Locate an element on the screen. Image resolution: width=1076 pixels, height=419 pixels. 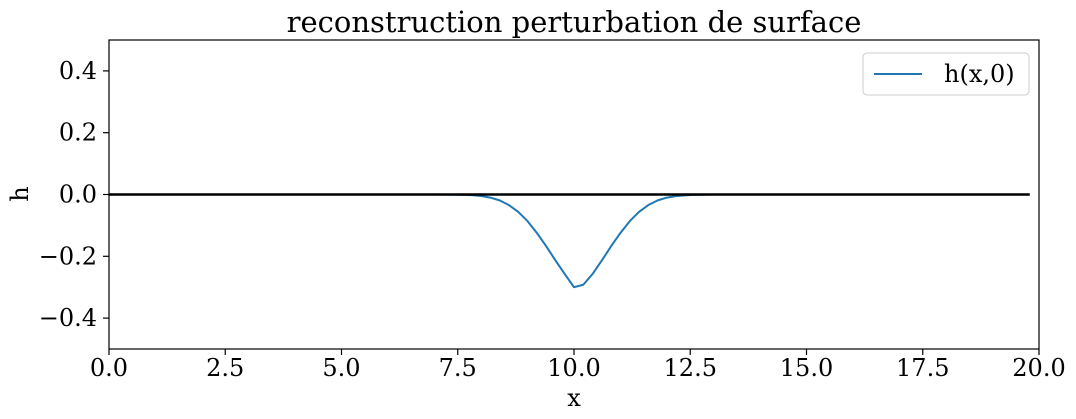
legend: h(x,0) is located at coordinates (946, 74).